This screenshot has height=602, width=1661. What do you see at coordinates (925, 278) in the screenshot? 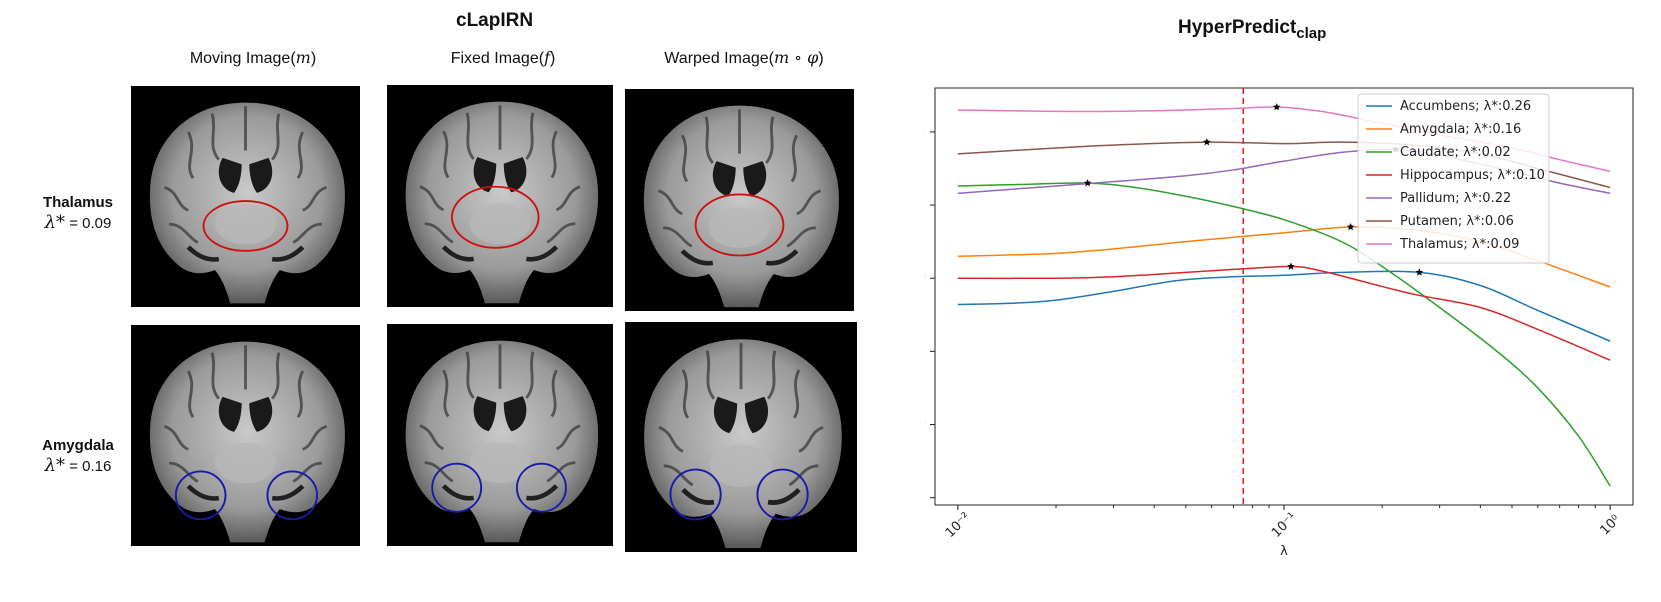
I see `y-tick-label: 0.80` at bounding box center [925, 278].